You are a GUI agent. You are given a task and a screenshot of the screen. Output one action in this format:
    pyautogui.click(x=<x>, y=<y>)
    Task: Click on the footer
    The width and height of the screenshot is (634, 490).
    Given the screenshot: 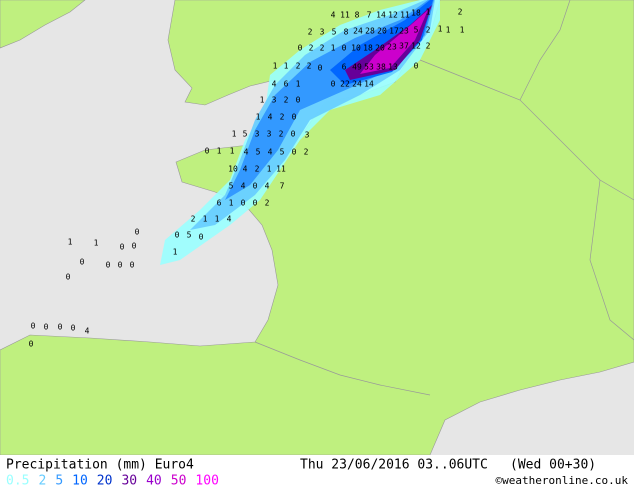 What is the action you would take?
    pyautogui.click(x=317, y=472)
    